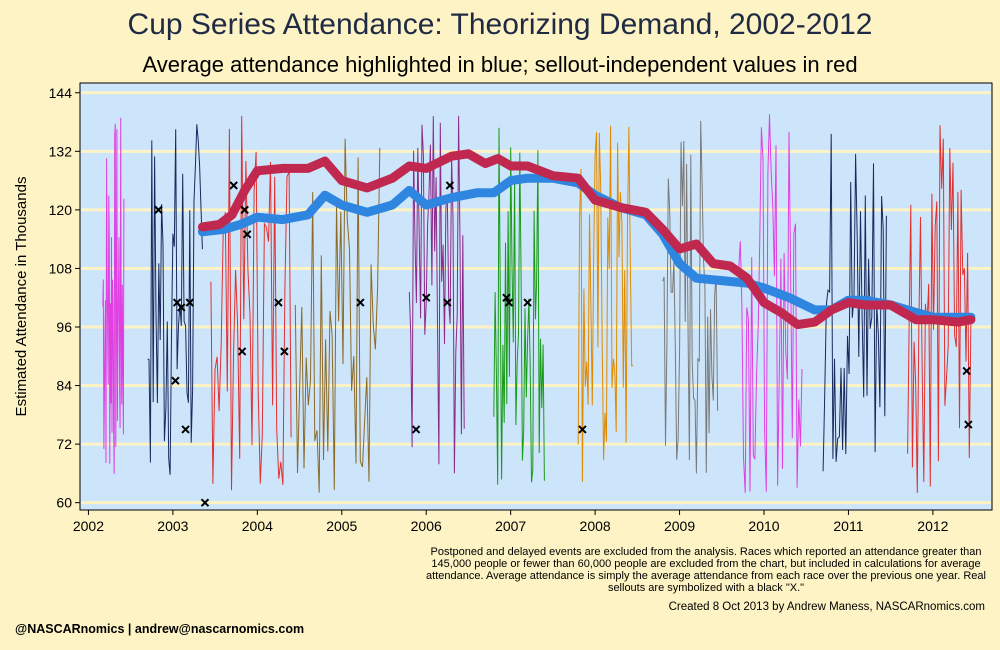 The height and width of the screenshot is (650, 1000). I want to click on y-tick-label: 60, so click(64, 503).